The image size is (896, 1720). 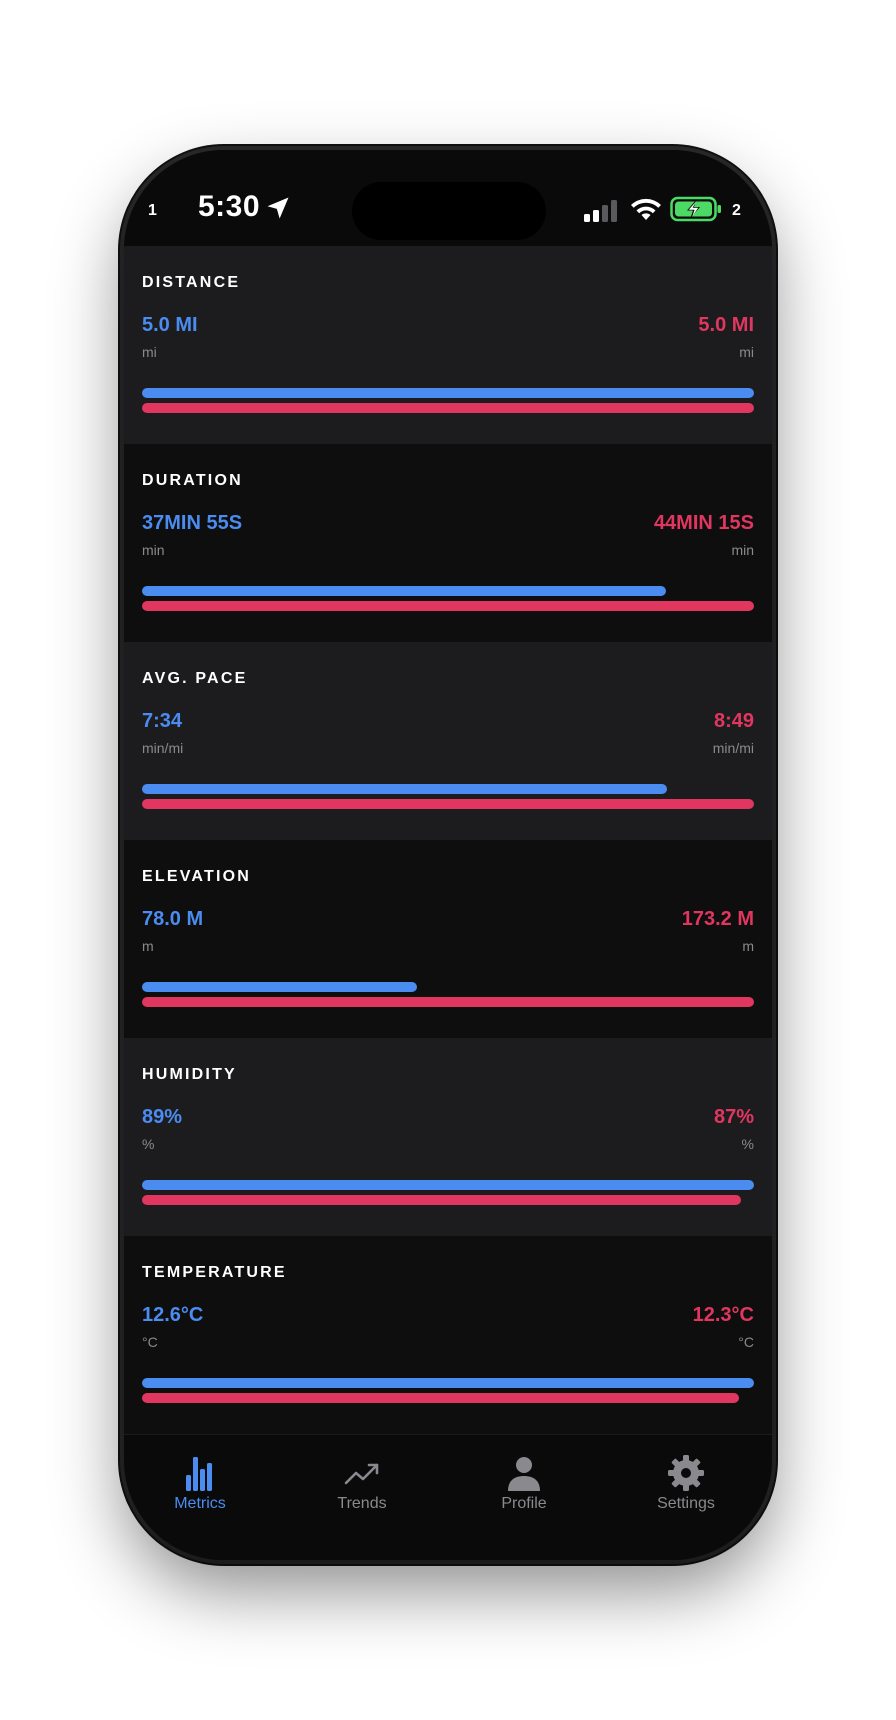 What do you see at coordinates (173, 919) in the screenshot?
I see `metric-left-value: 78.0 M` at bounding box center [173, 919].